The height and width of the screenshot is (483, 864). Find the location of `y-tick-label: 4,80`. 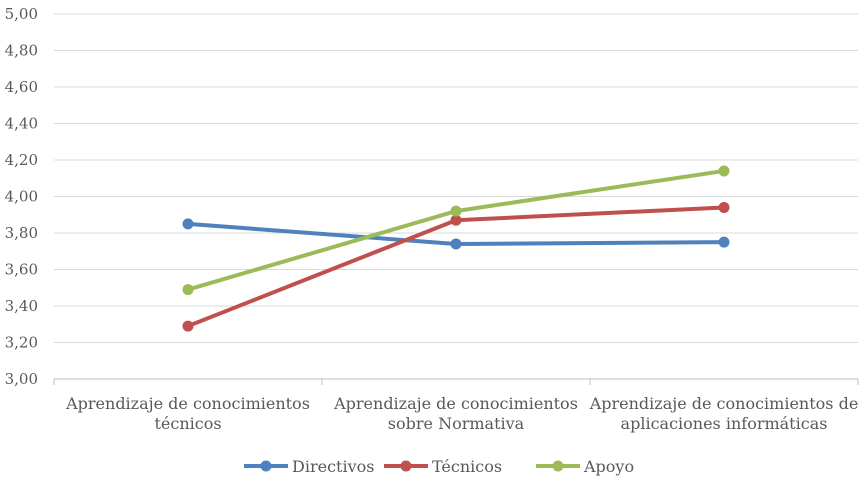

y-tick-label: 4,80 is located at coordinates (21, 51).